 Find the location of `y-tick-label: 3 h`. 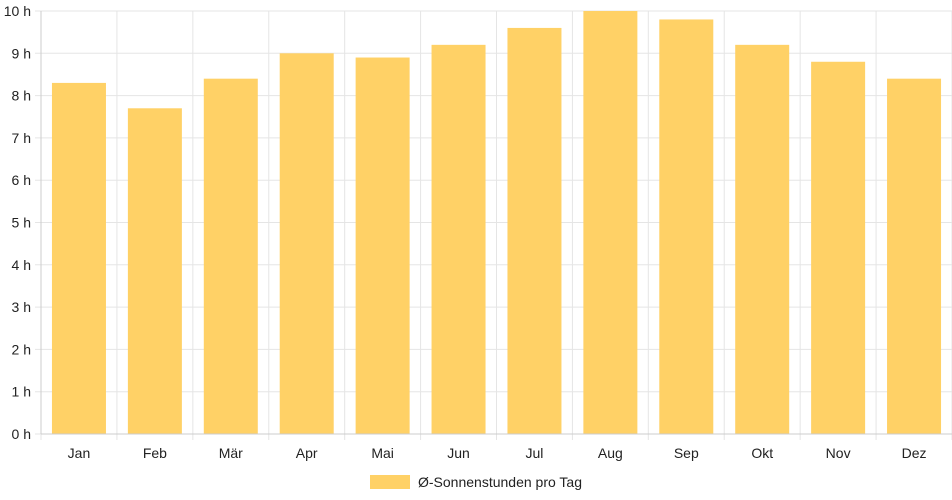

y-tick-label: 3 h is located at coordinates (21, 307).